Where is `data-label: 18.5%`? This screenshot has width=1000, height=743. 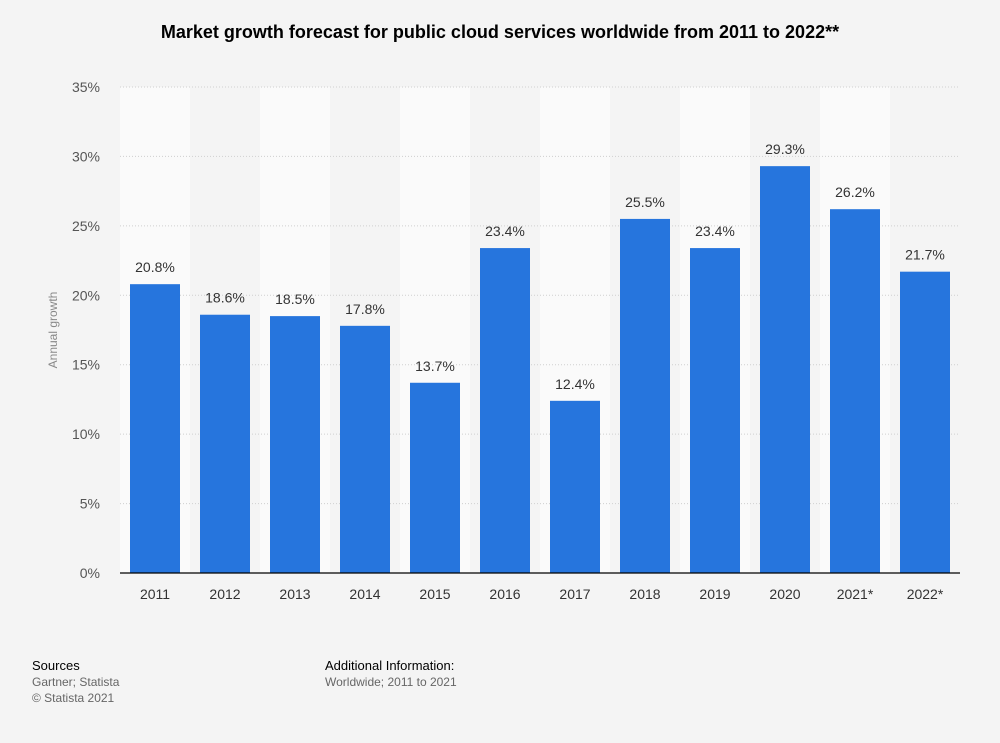 data-label: 18.5% is located at coordinates (295, 299).